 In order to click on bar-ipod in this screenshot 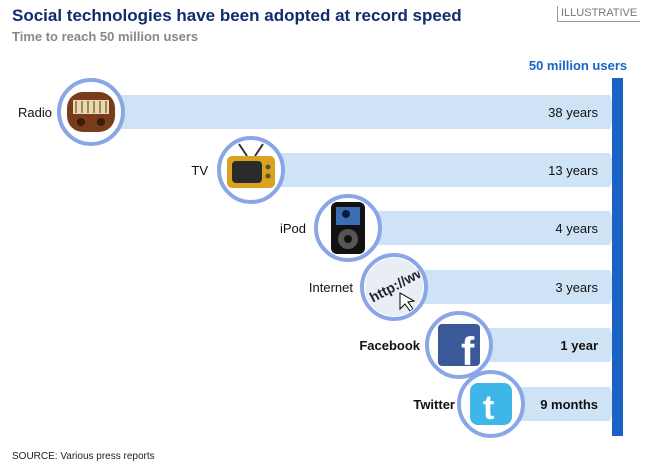, I will do `click(482, 228)`.